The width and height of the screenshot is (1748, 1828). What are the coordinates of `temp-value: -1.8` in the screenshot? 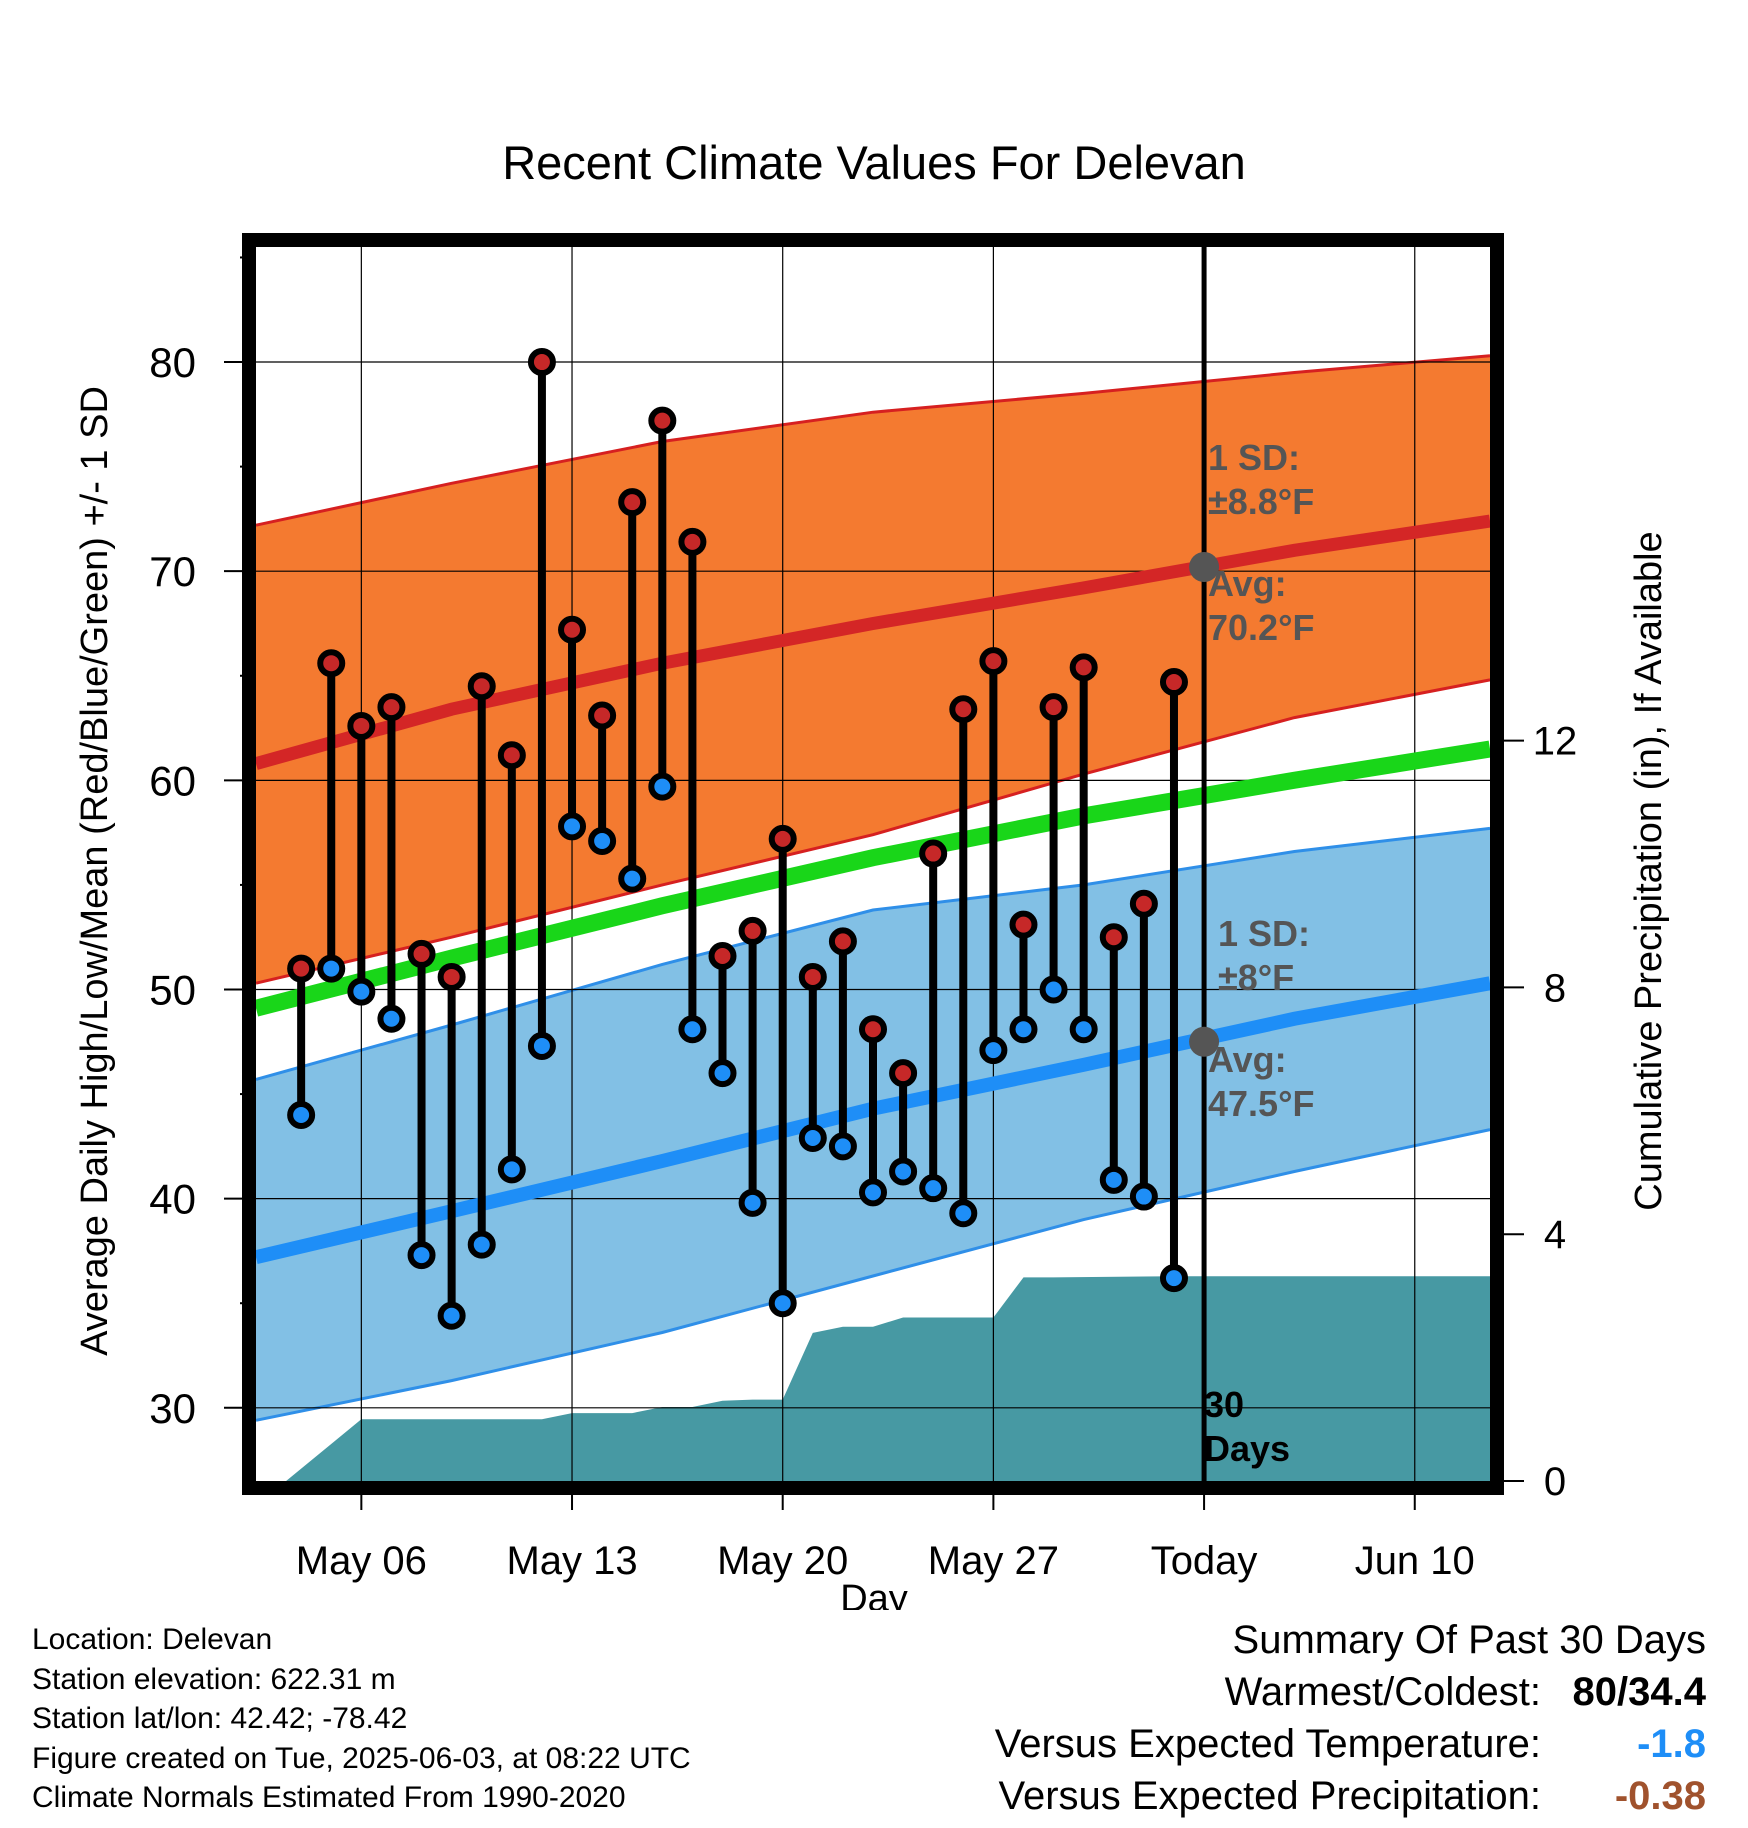 It's located at (1671, 1744).